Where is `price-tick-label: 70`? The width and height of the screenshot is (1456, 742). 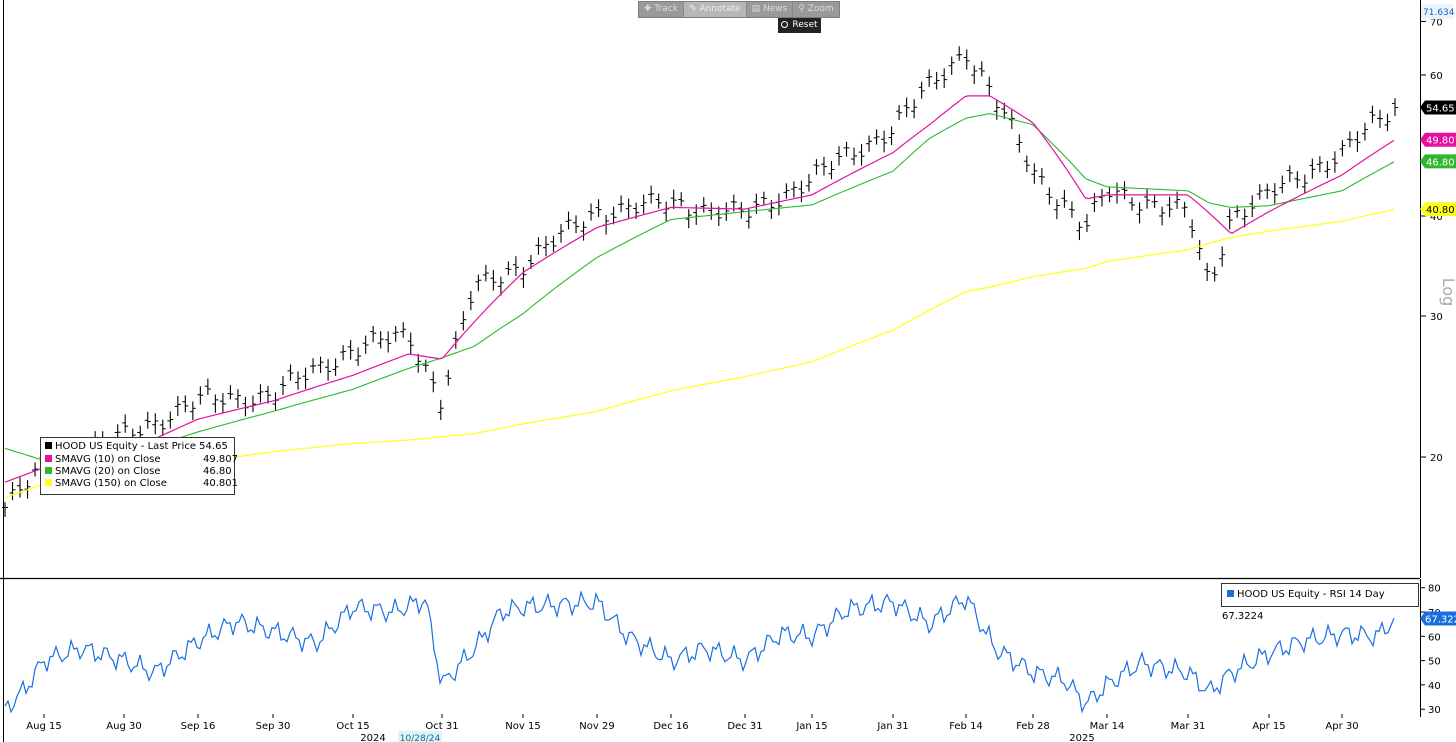
price-tick-label: 70 is located at coordinates (1436, 22).